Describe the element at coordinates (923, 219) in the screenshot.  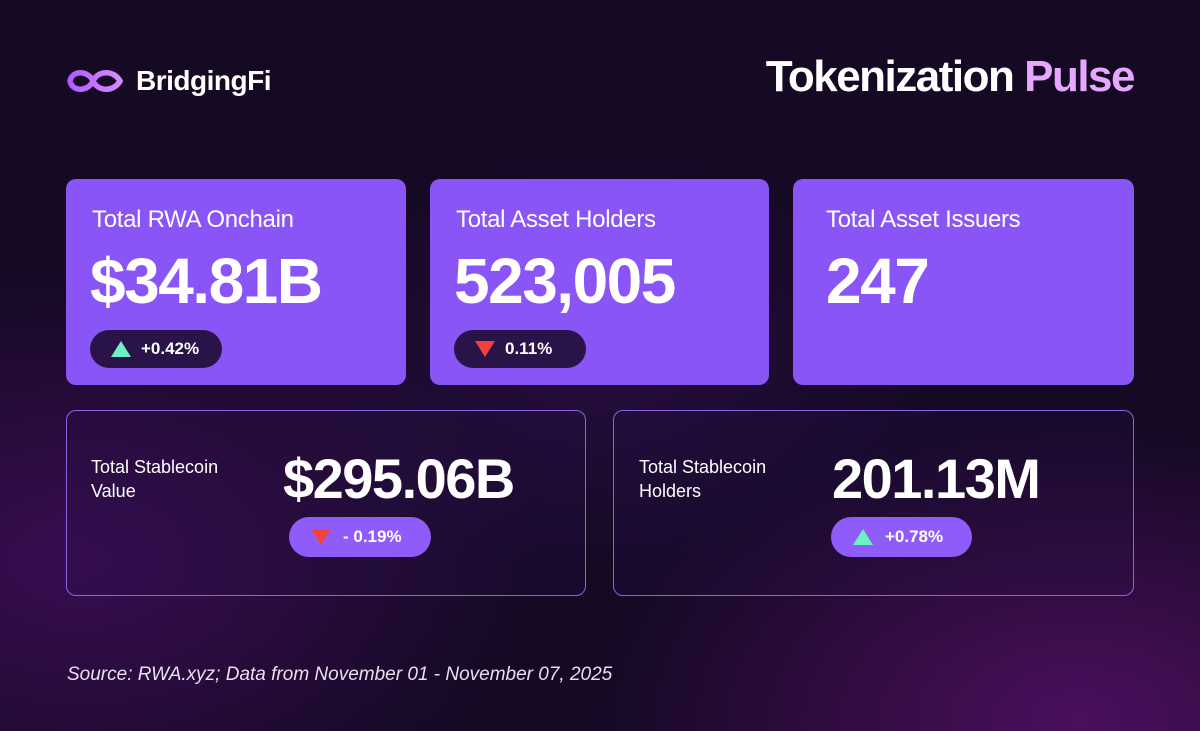
I see `metric-label: Total Asset Issuers` at that location.